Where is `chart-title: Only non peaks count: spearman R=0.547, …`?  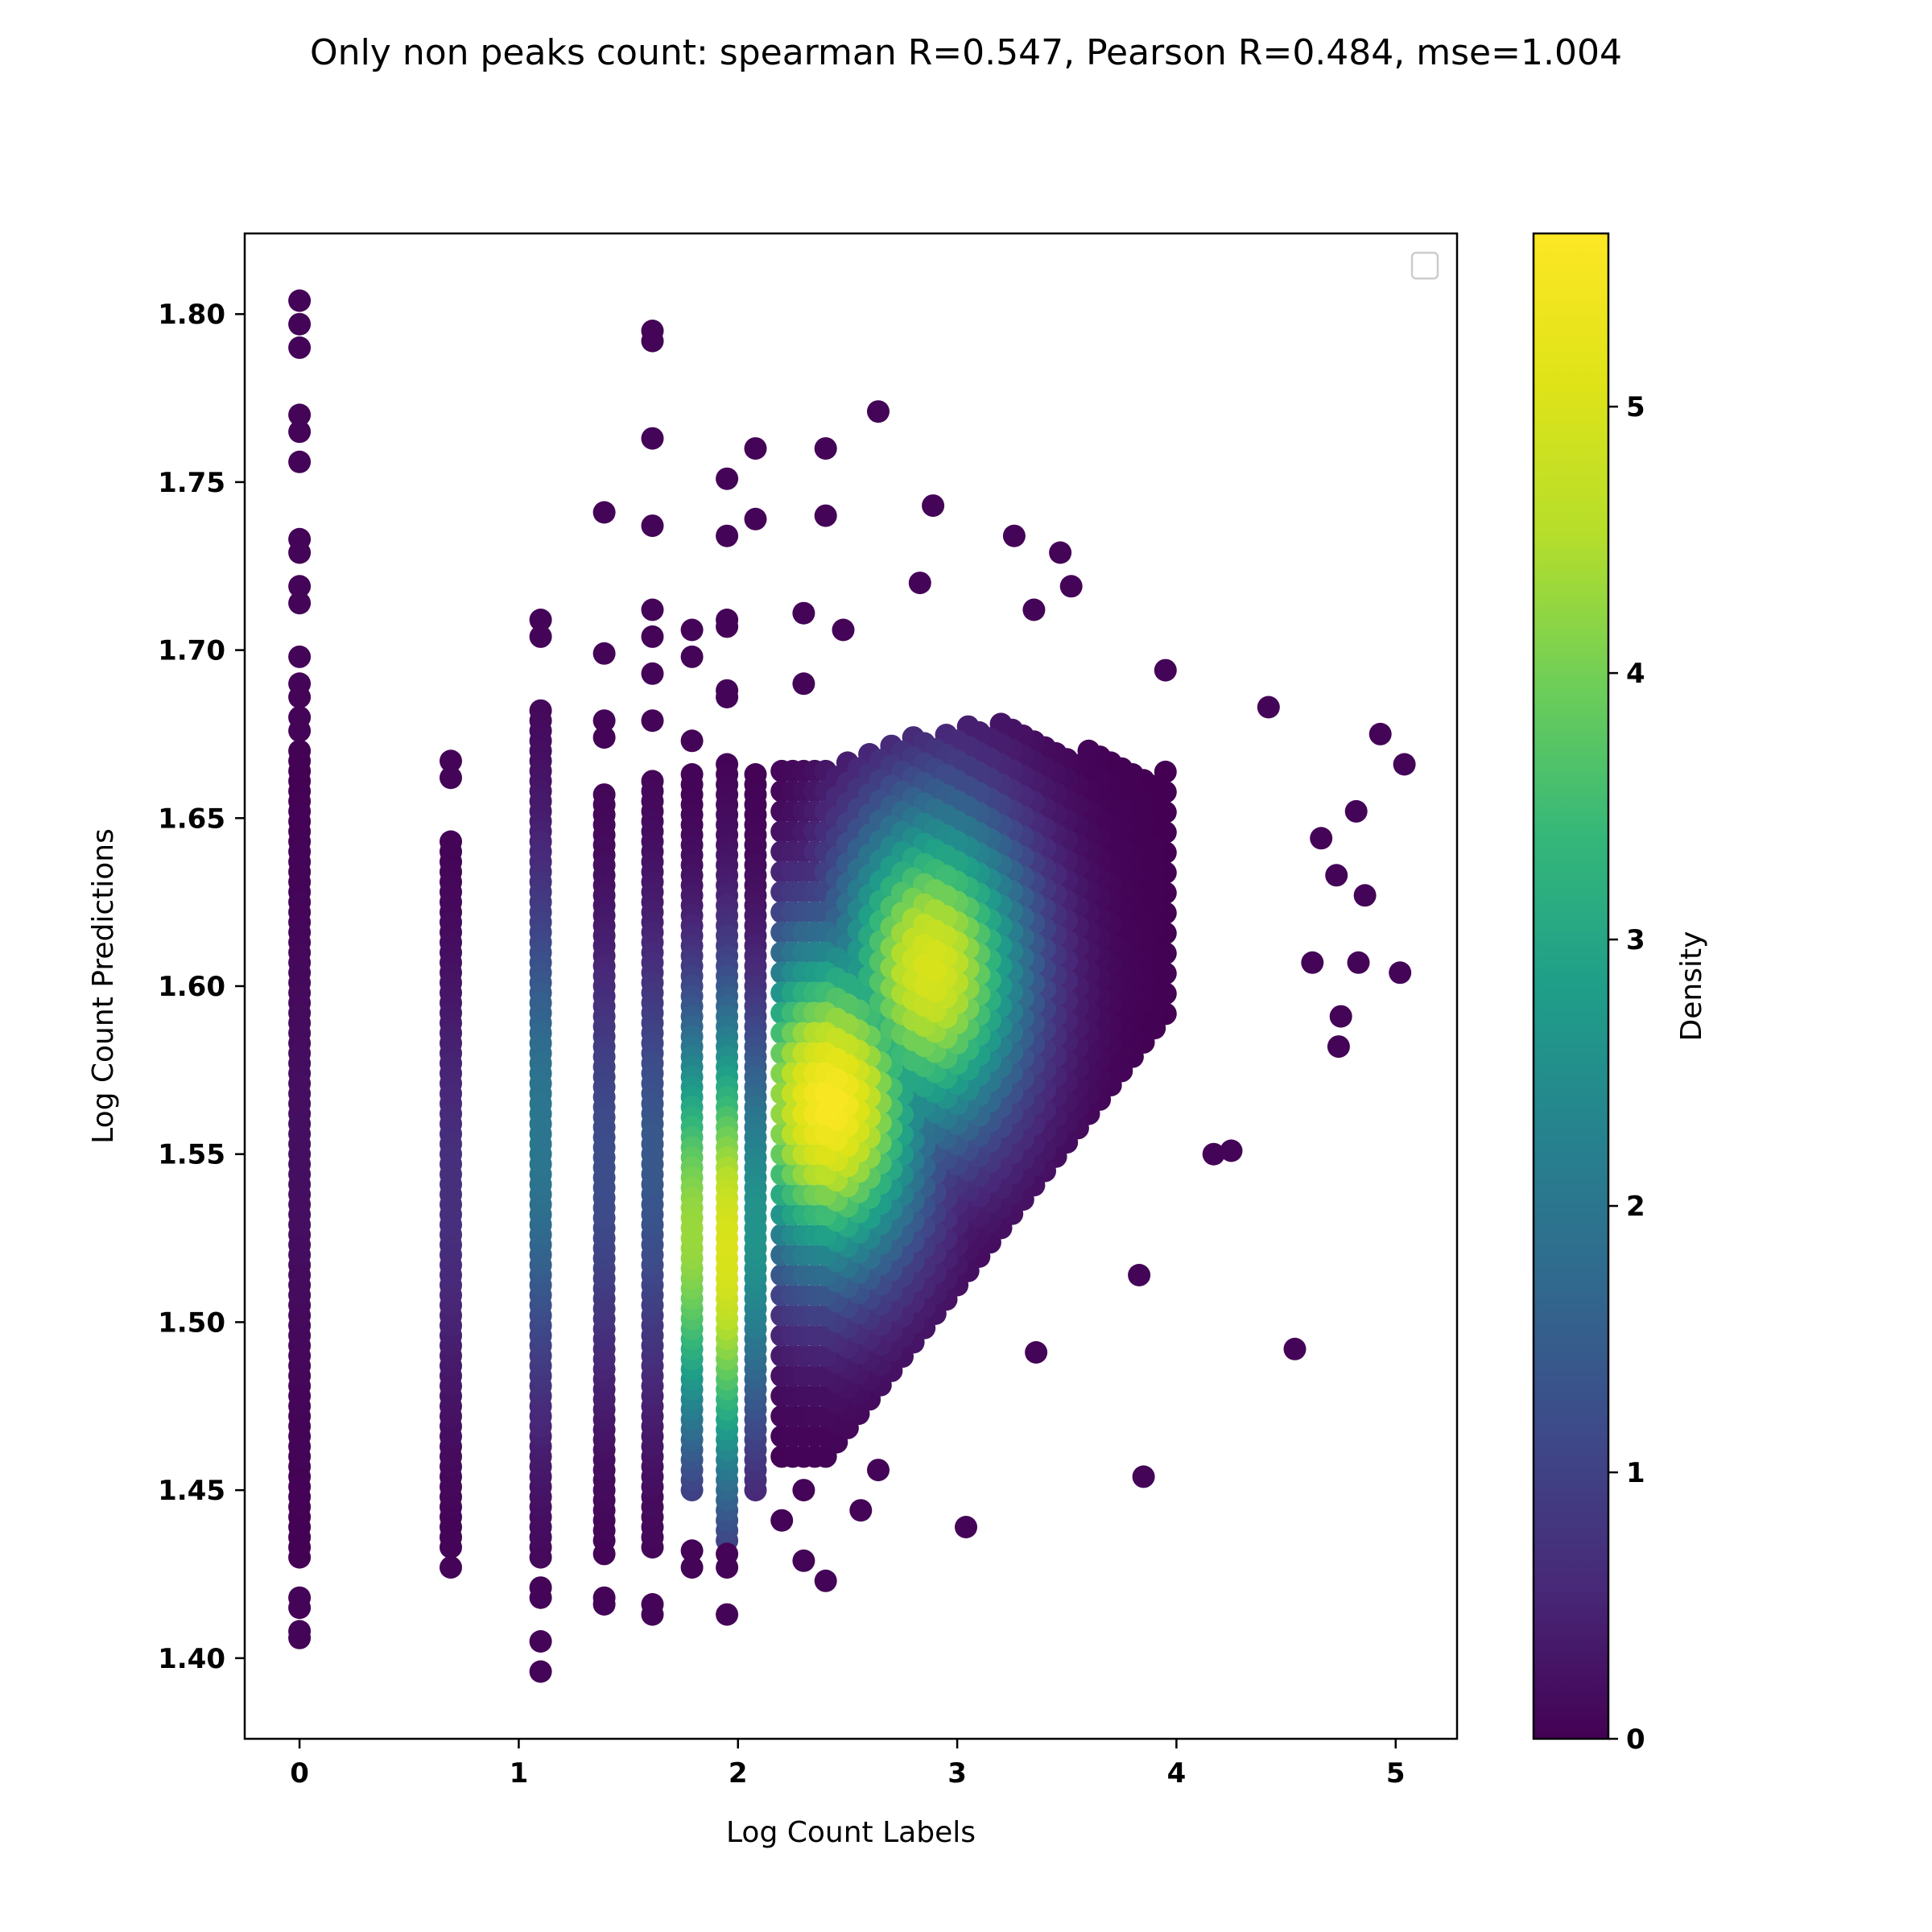 chart-title: Only non peaks count: spearman R=0.547, … is located at coordinates (966, 53).